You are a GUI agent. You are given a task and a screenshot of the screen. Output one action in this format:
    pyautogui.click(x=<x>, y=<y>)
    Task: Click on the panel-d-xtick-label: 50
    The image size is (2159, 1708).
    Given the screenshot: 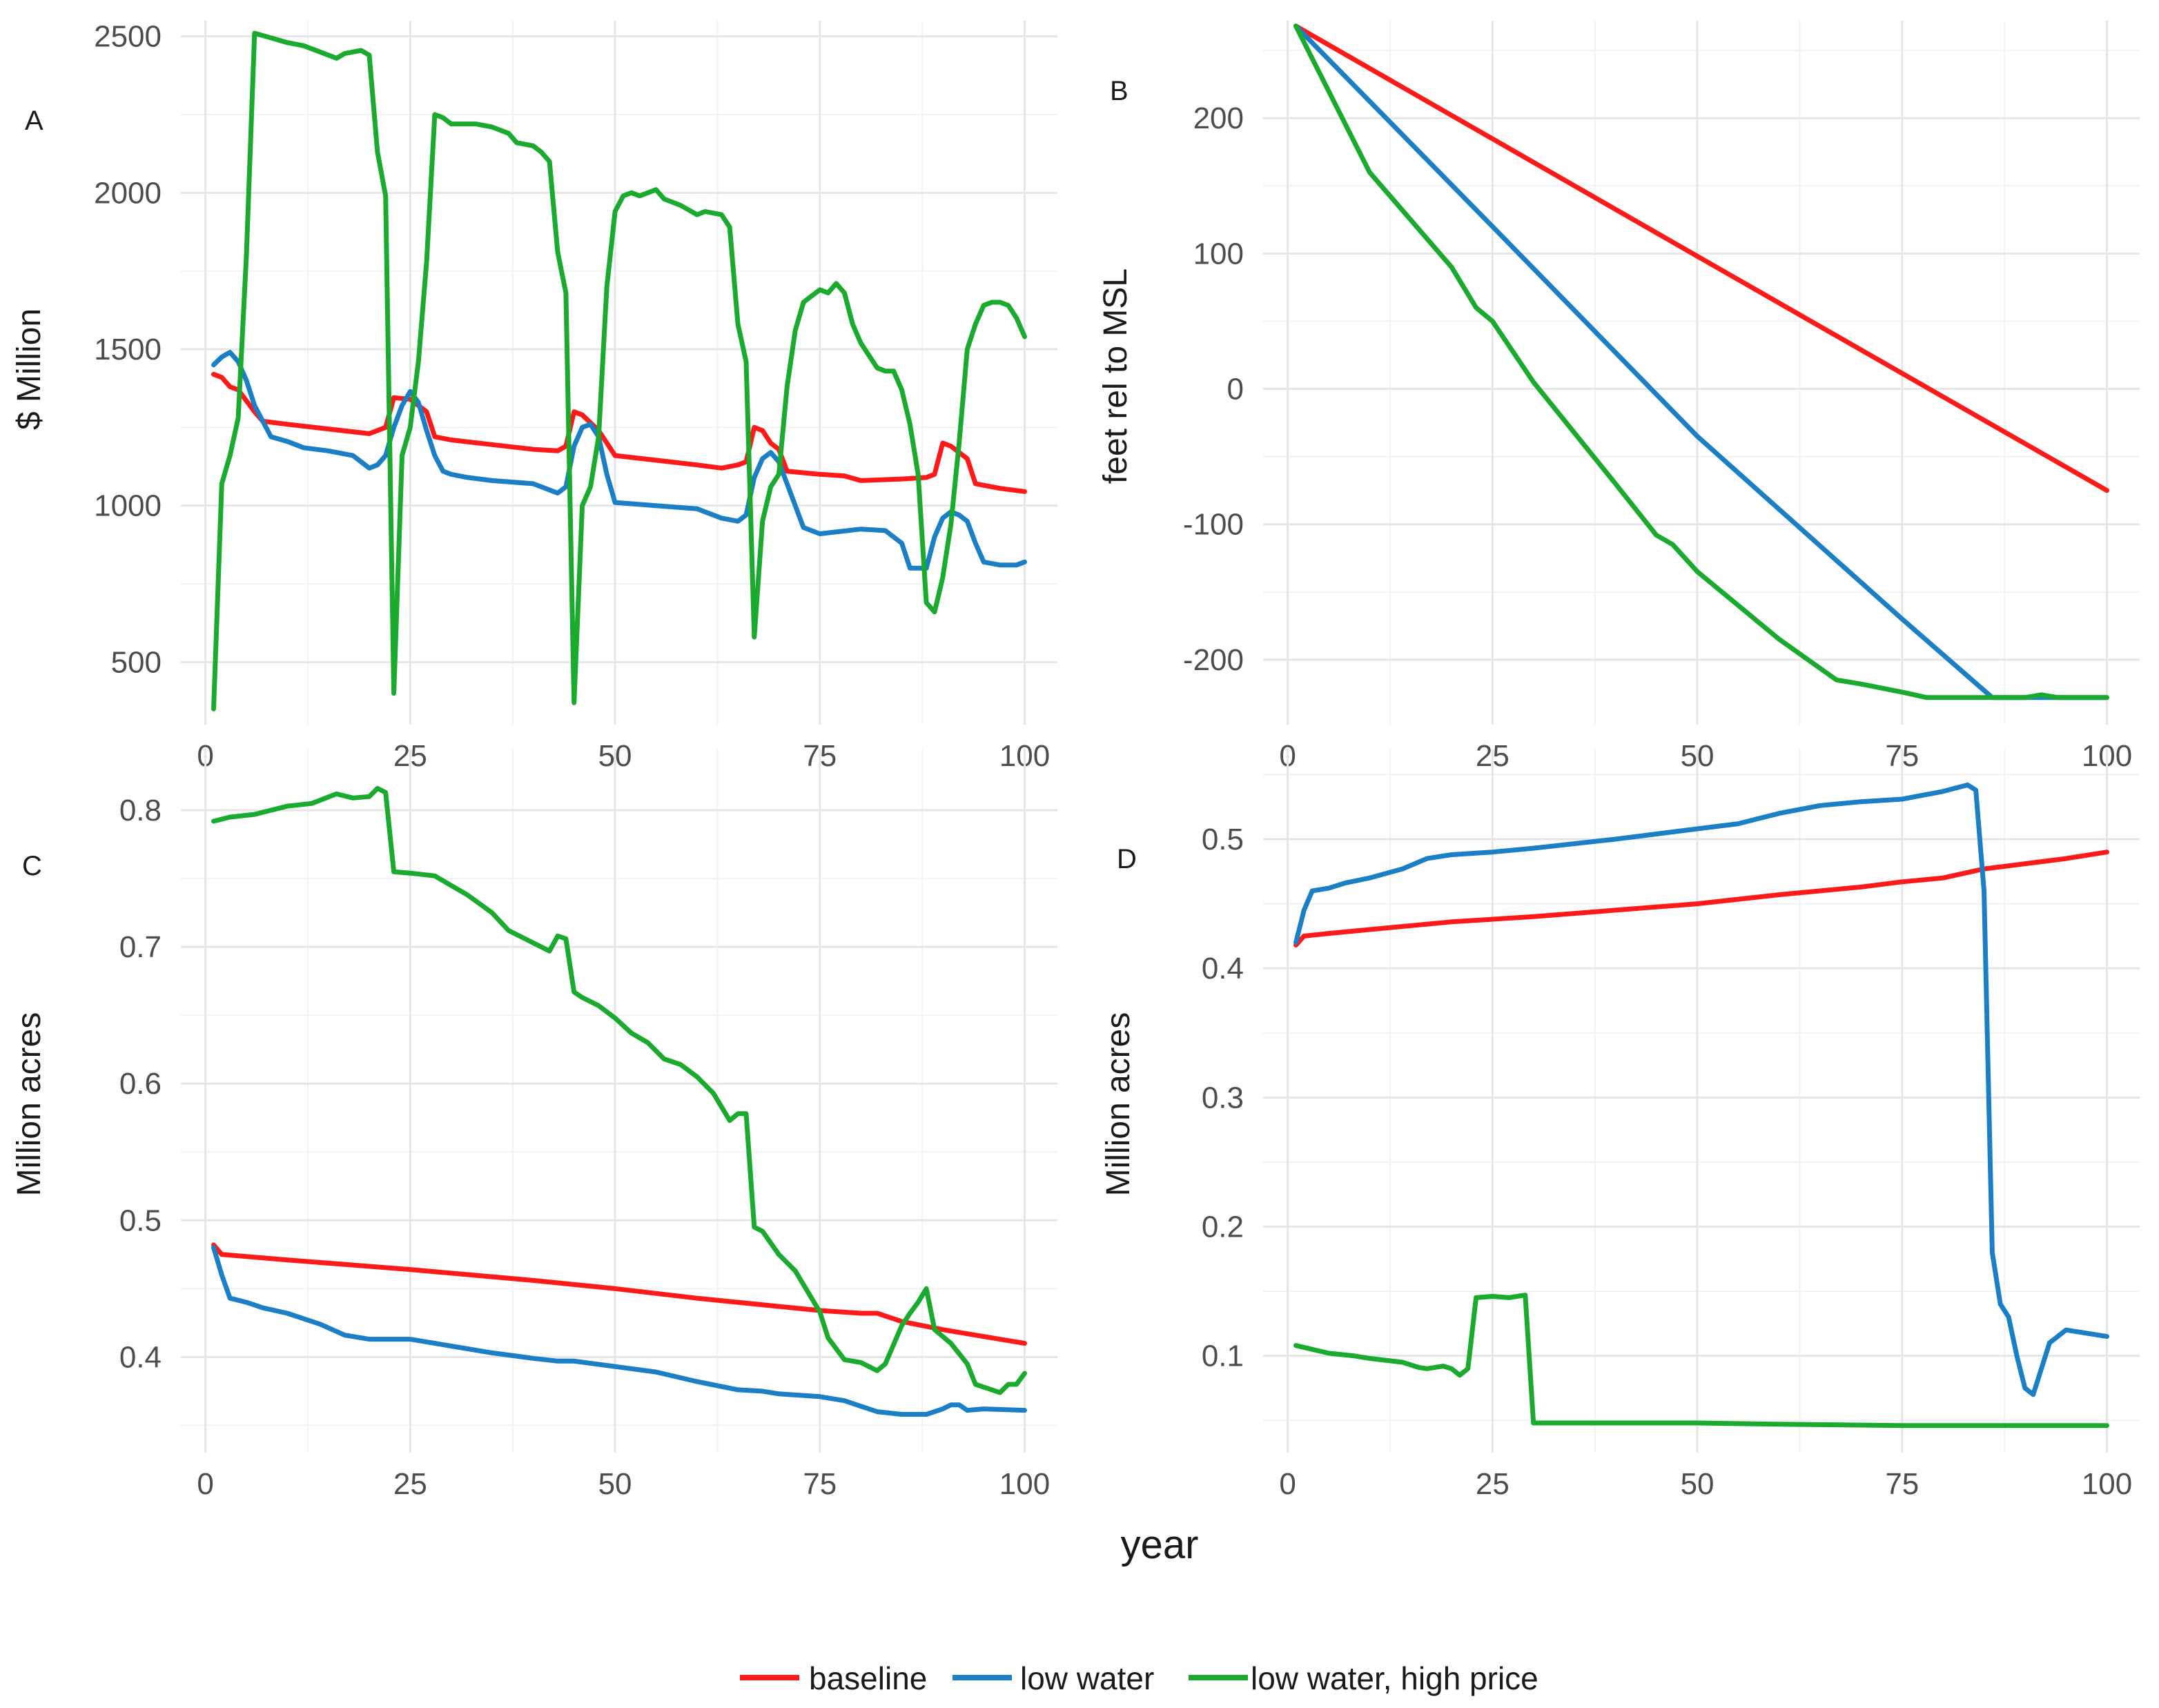 What is the action you would take?
    pyautogui.click(x=1697, y=1484)
    